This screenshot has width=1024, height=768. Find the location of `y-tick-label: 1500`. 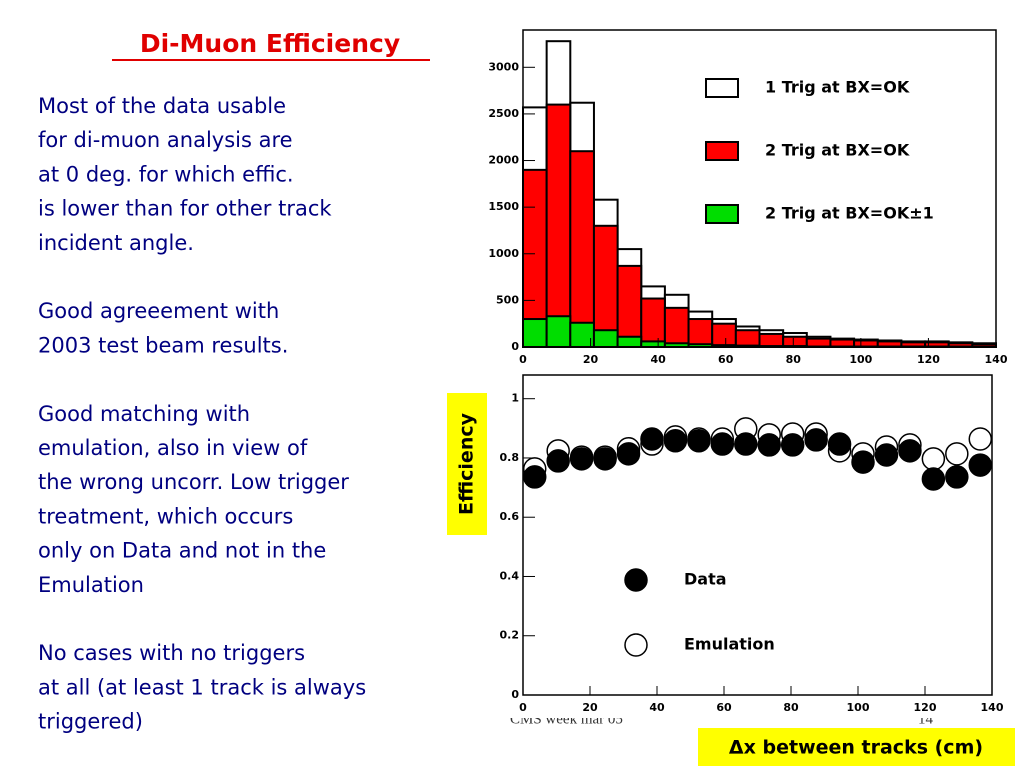

y-tick-label: 1500 is located at coordinates (503, 206).